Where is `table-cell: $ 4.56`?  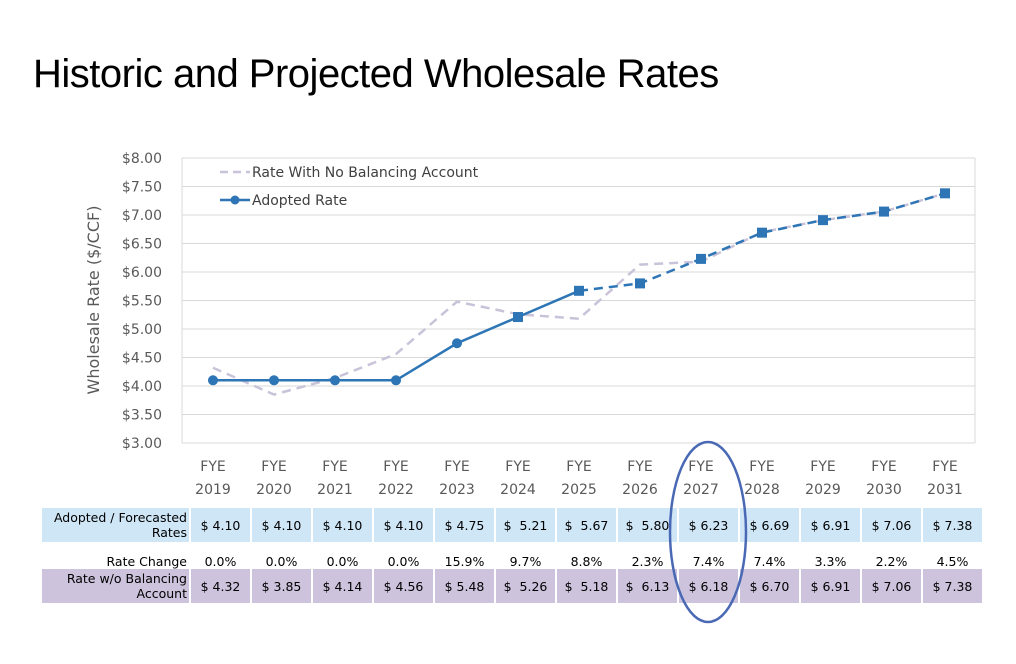
table-cell: $ 4.56 is located at coordinates (404, 586).